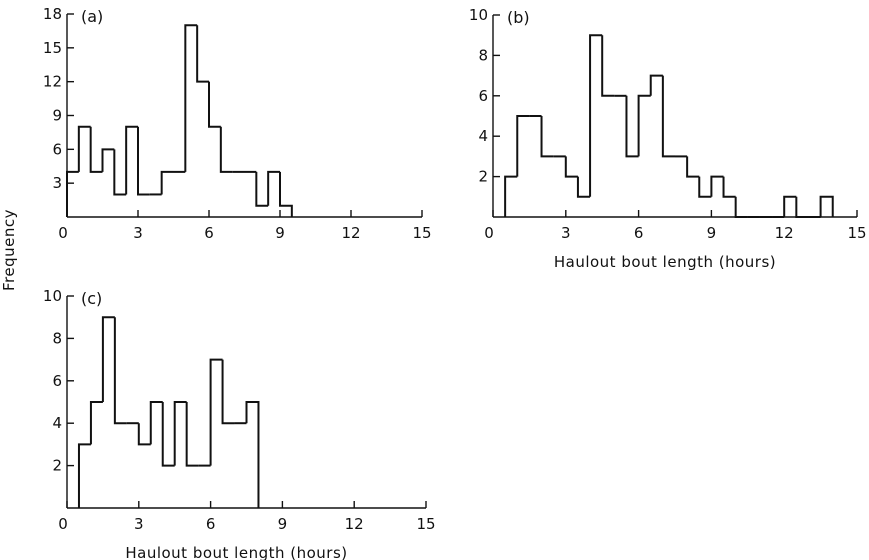 Image resolution: width=869 pixels, height=560 pixels. I want to click on y-tick-label: 3, so click(57, 183).